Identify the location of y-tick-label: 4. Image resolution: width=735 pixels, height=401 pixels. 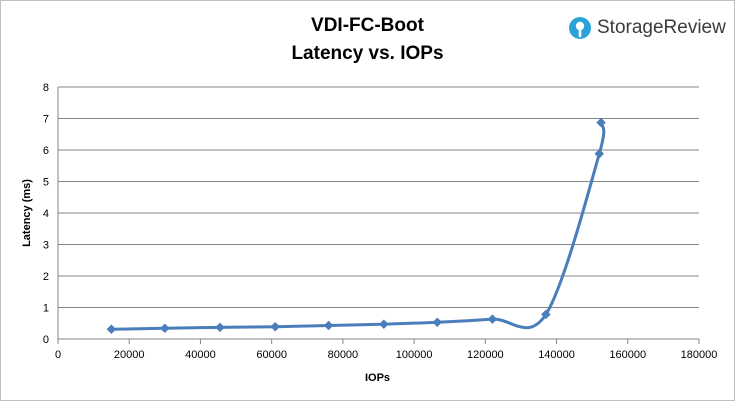
(46, 214).